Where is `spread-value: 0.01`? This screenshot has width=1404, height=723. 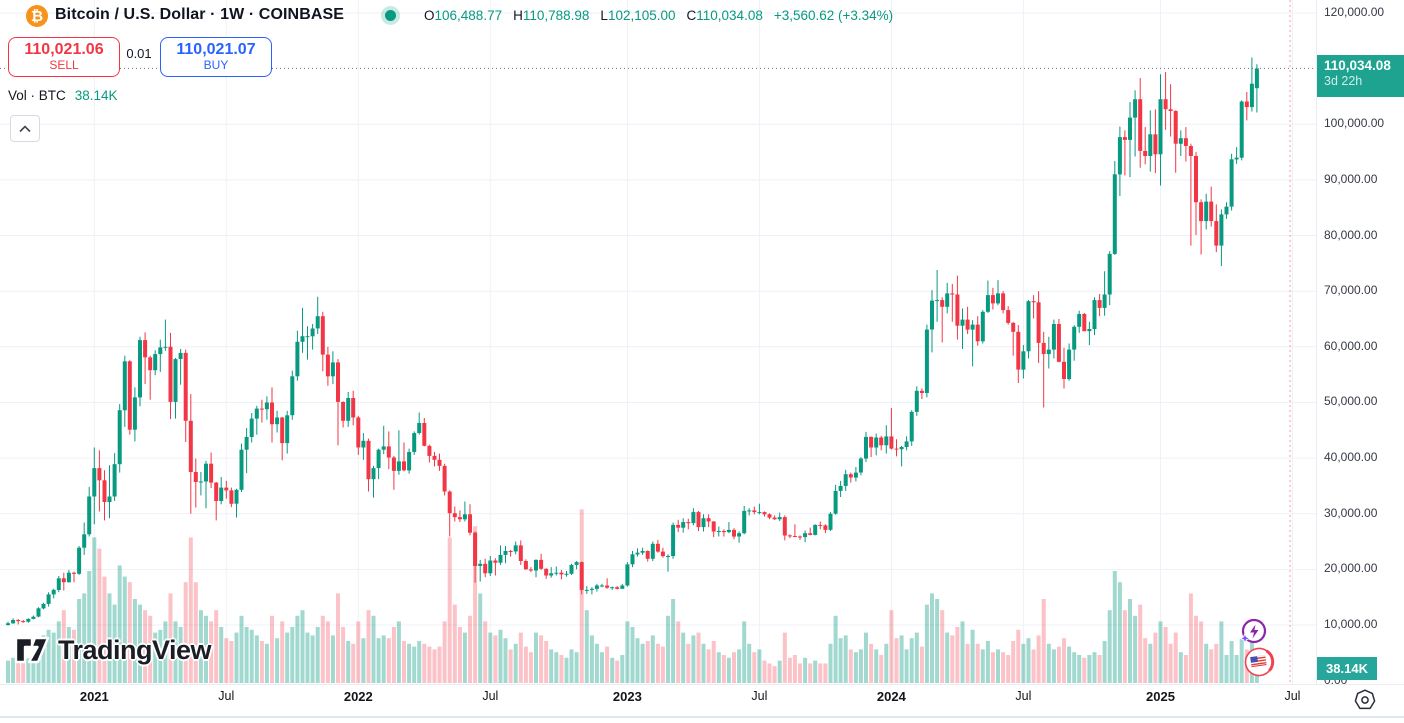 spread-value: 0.01 is located at coordinates (139, 53).